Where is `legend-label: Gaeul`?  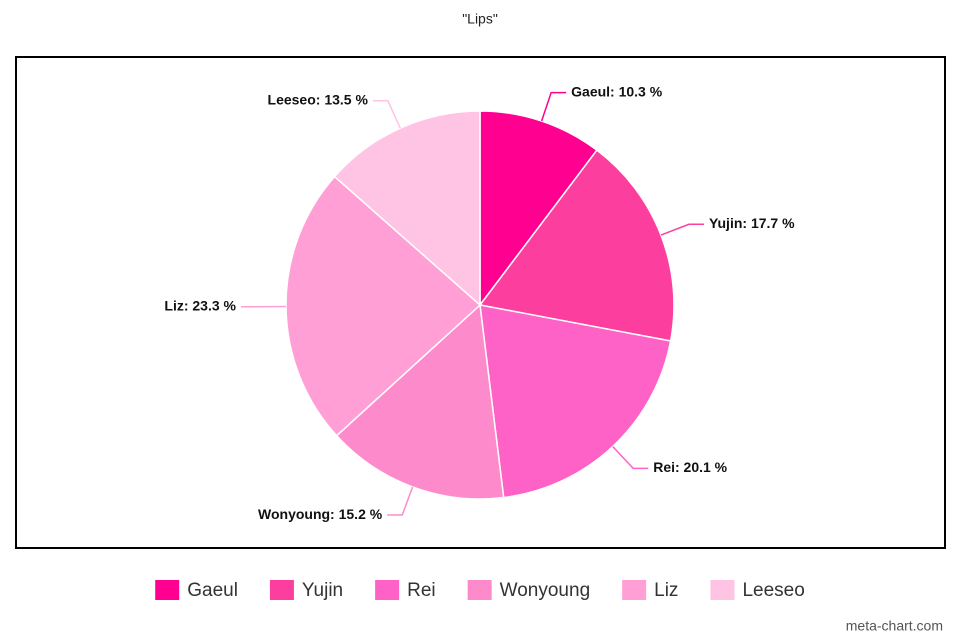
legend-label: Gaeul is located at coordinates (212, 590).